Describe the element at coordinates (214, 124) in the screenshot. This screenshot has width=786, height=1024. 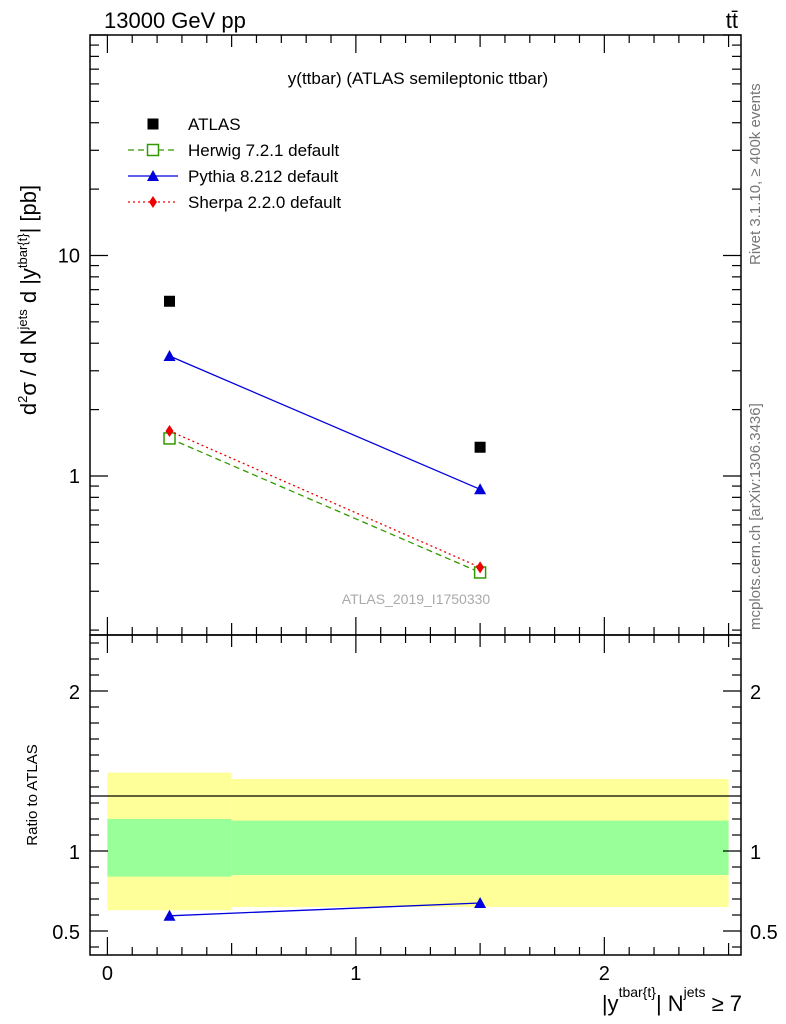
I see `legend-label-atlas: ATLAS` at that location.